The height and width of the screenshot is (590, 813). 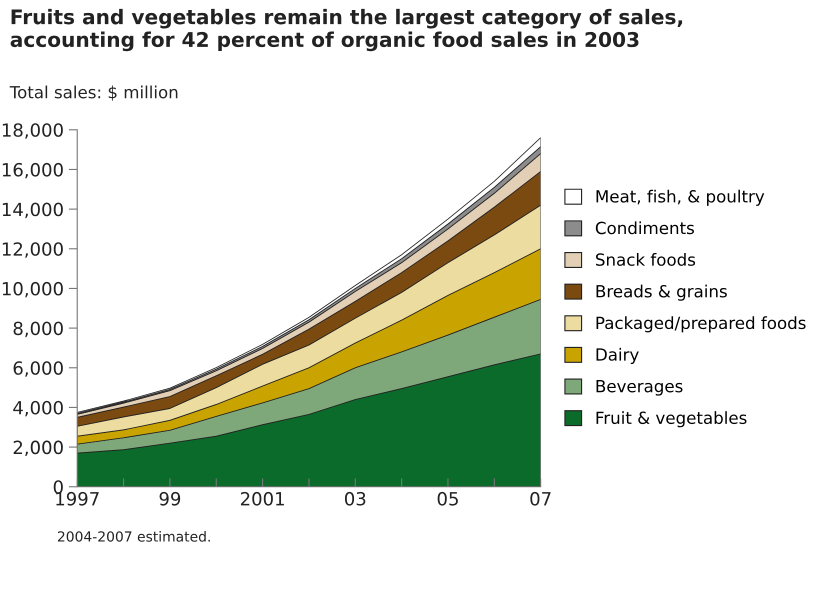 What do you see at coordinates (346, 30) in the screenshot?
I see `chart-title: Fruits and vegetables remain the largest category of sales, accounting for 42 percent of organic food sales in 2003` at bounding box center [346, 30].